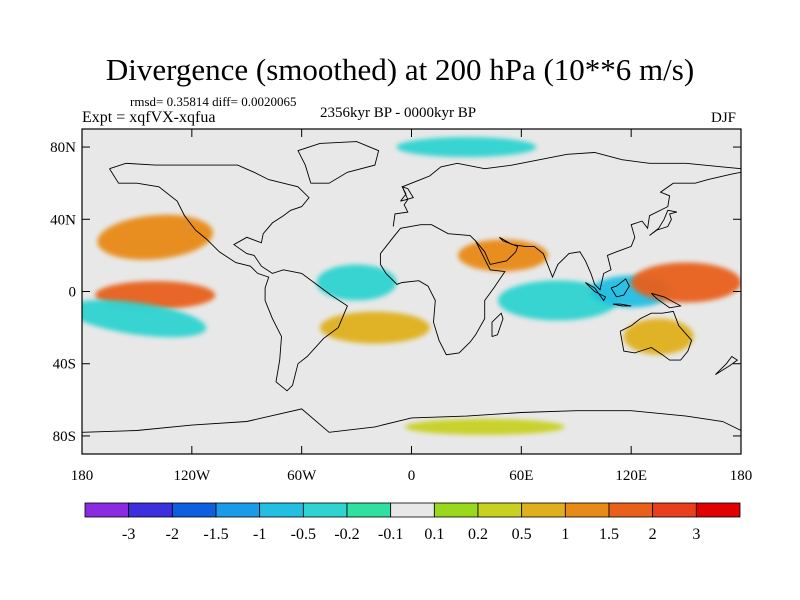 The width and height of the screenshot is (800, 600). I want to click on colorbar-label: 1, so click(565, 534).